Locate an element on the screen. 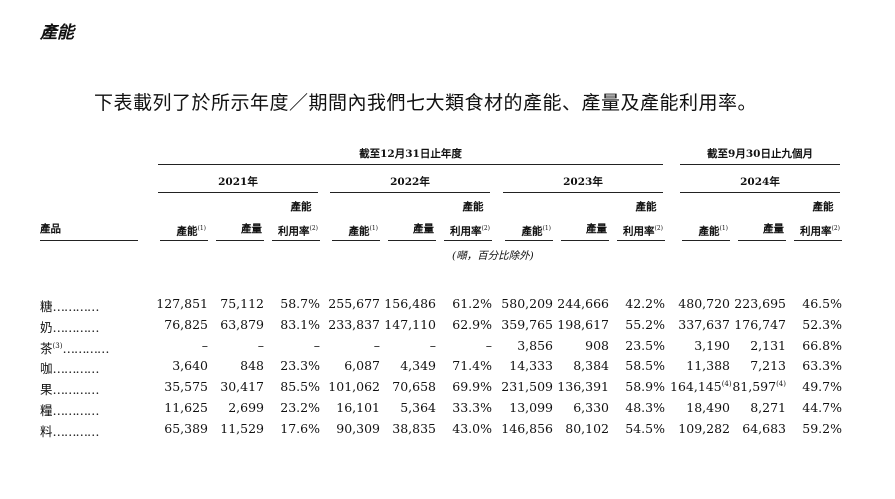 This screenshot has width=895, height=499. capacity-cell: 3,856 is located at coordinates (535, 345).